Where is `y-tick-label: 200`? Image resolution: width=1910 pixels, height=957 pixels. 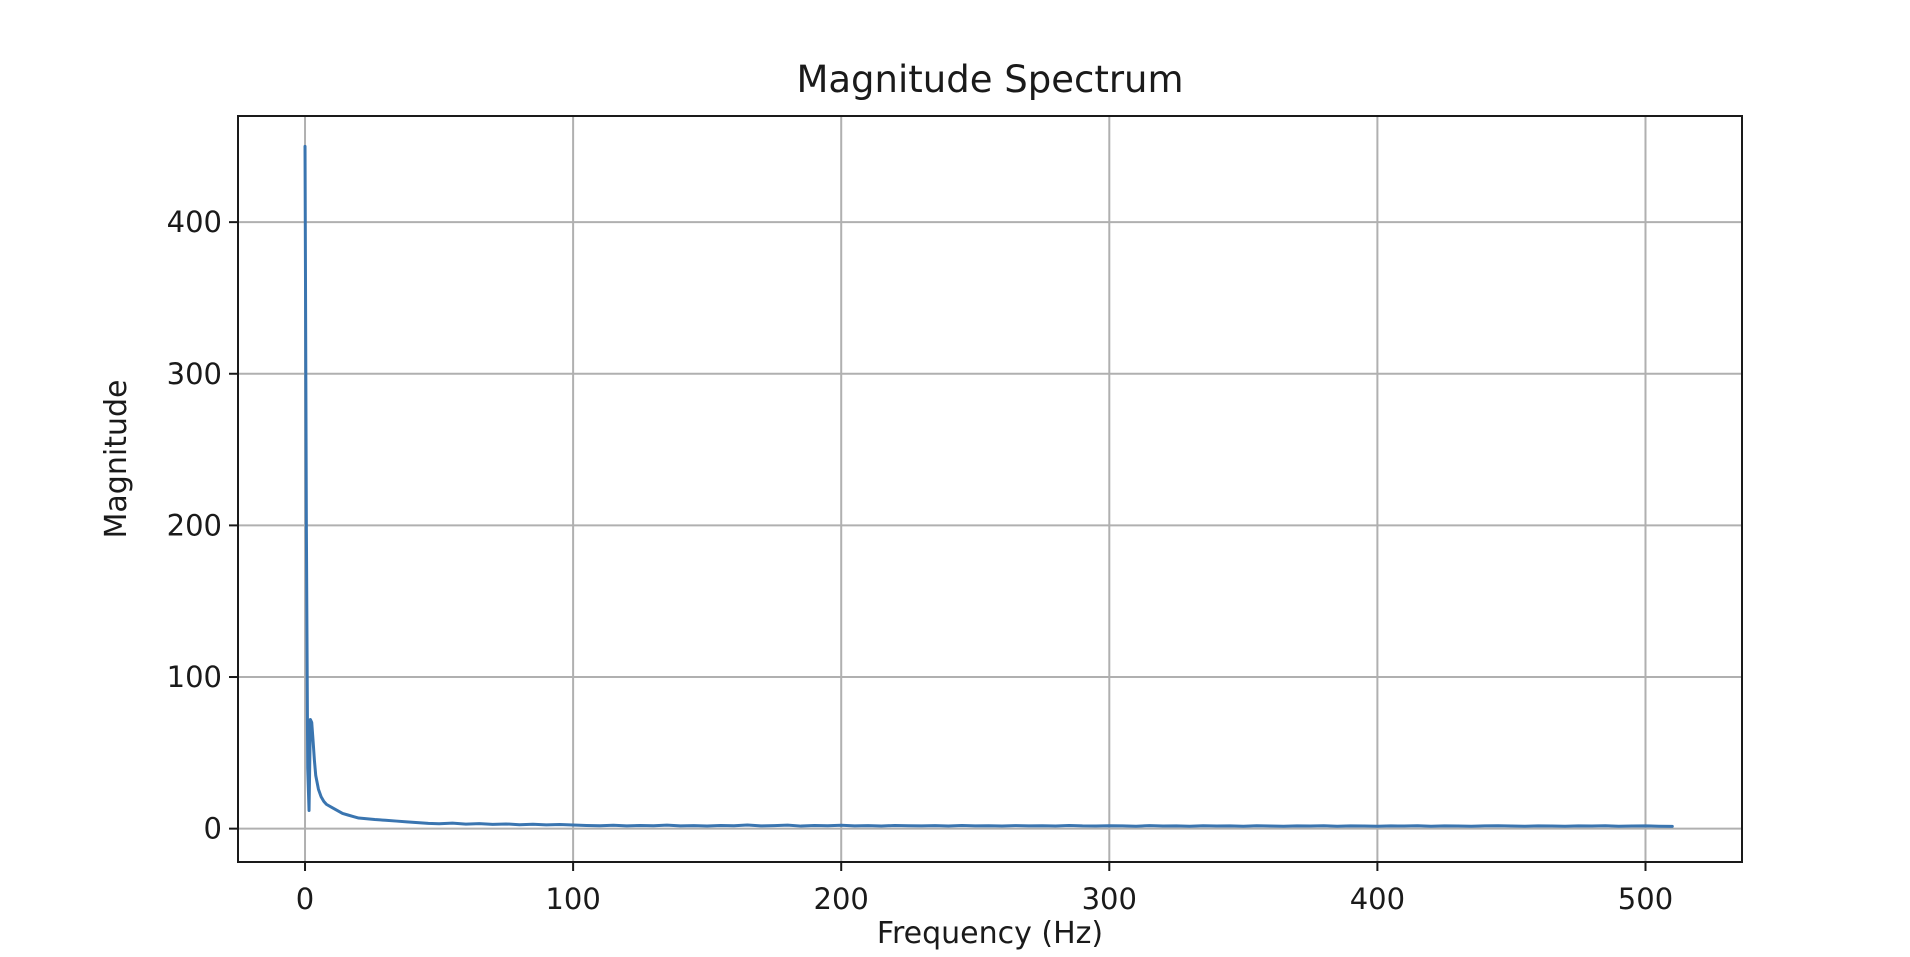
y-tick-label: 200 is located at coordinates (194, 525).